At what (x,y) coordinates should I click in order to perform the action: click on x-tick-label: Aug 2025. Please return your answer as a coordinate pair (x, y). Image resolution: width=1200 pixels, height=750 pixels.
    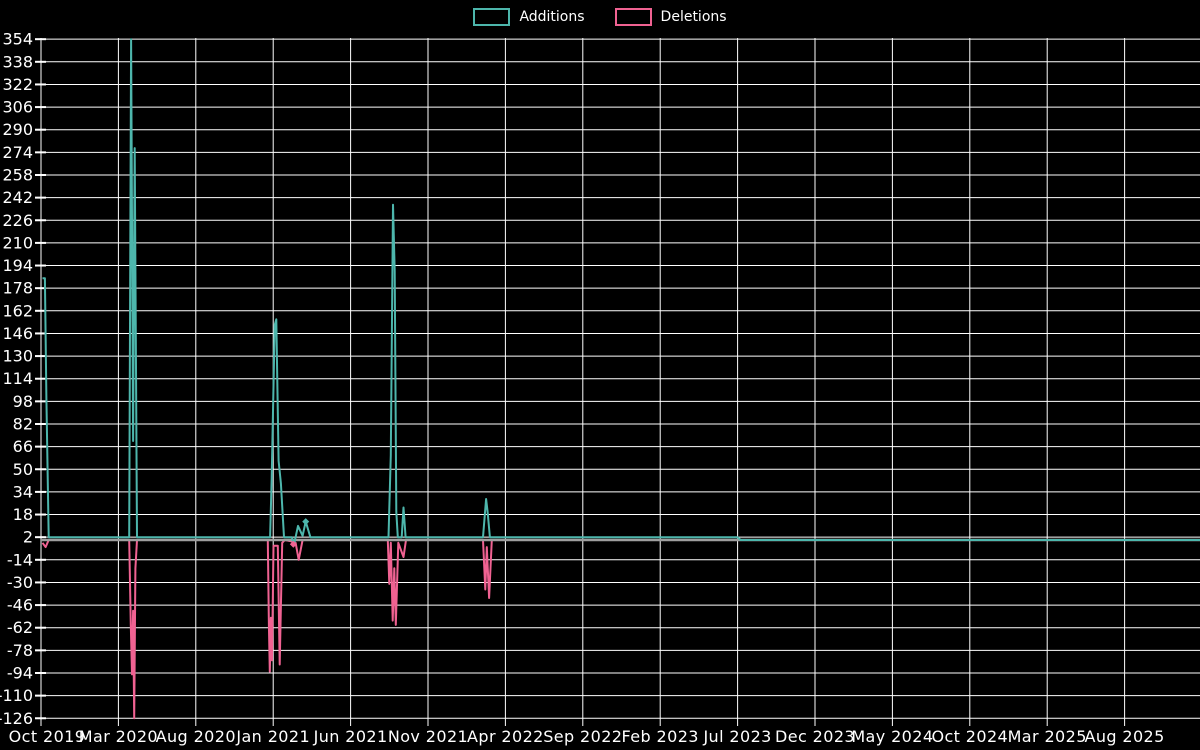
    Looking at the image, I should click on (1124, 736).